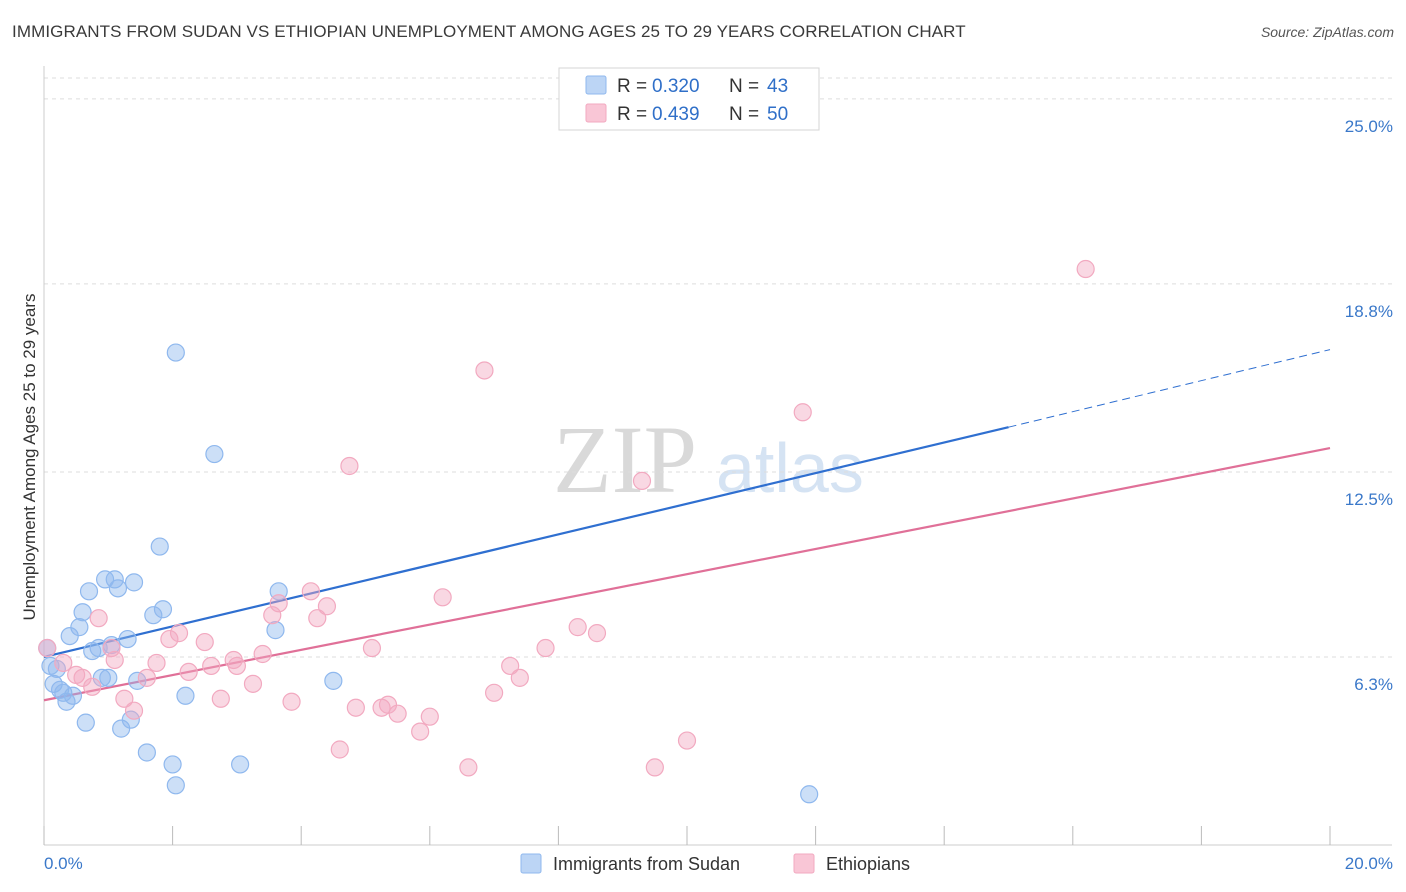 The width and height of the screenshot is (1406, 892). I want to click on y-tick-label: 12.5%, so click(1369, 499).